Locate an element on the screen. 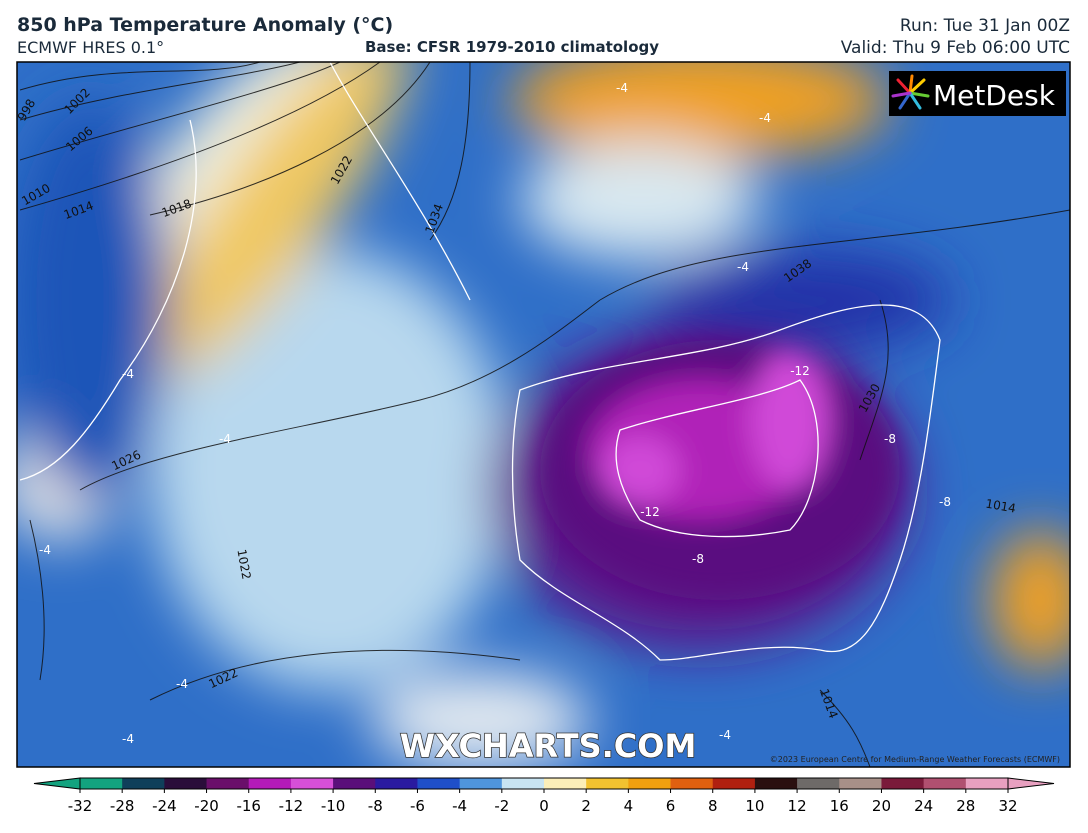 Image resolution: width=1088 pixels, height=833 pixels. logo: MetDesk is located at coordinates (994, 95).